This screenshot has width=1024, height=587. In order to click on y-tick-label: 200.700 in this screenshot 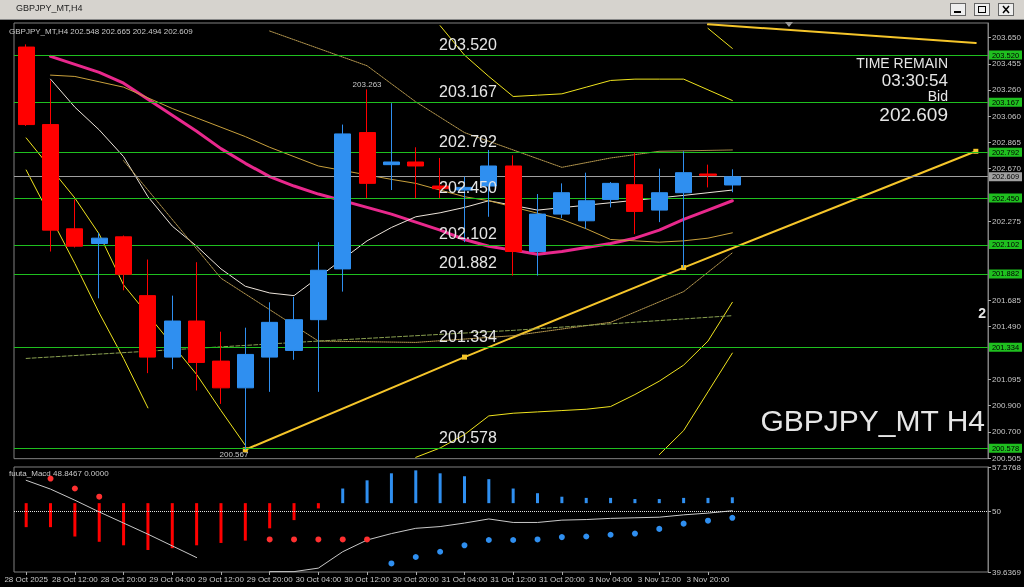, I will do `click(1007, 432)`.